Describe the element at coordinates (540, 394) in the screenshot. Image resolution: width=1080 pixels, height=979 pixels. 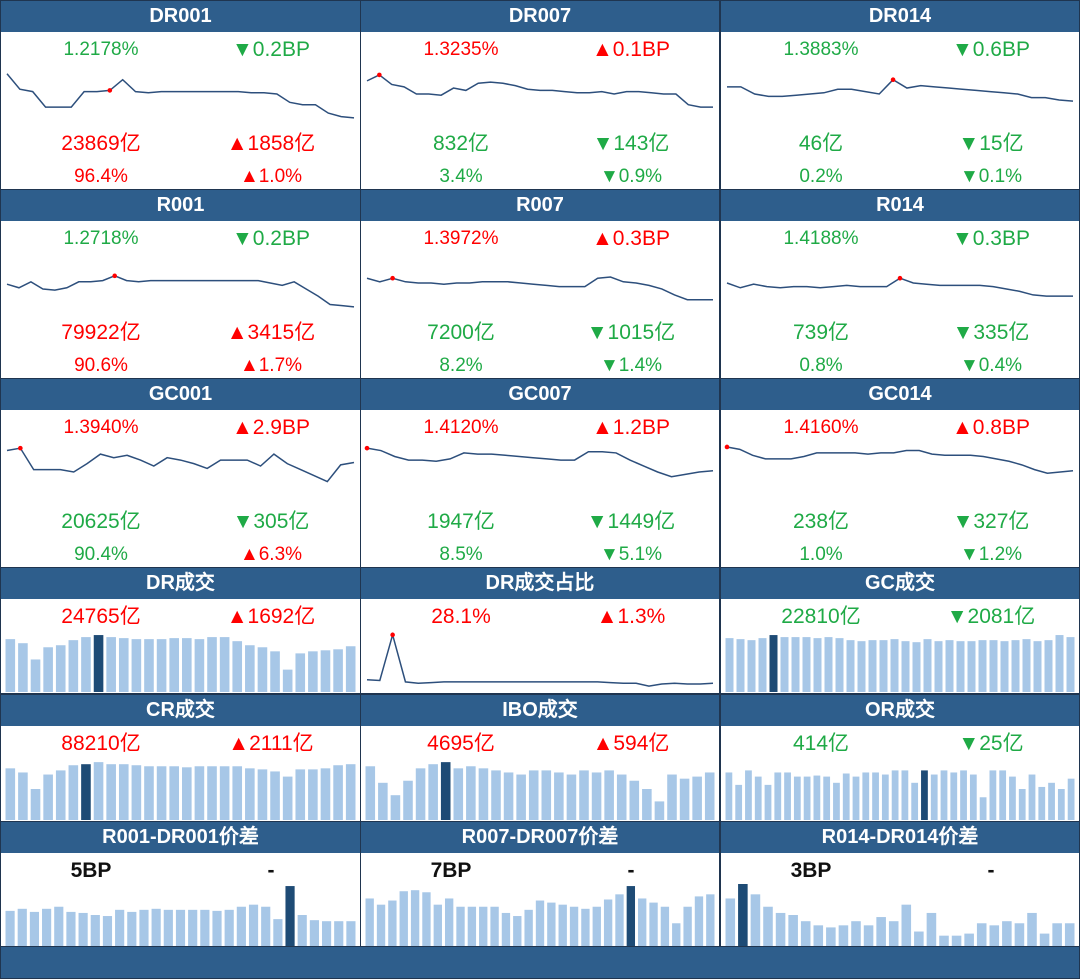
I see `panel-title: GC007` at that location.